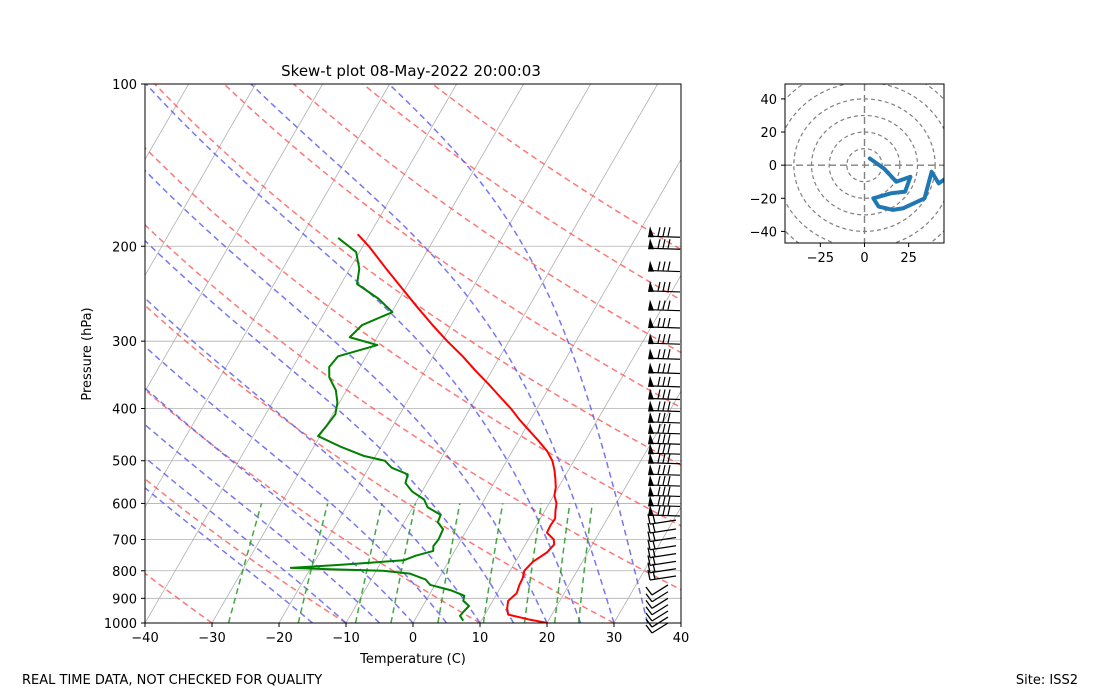 The width and height of the screenshot is (1100, 700). I want to click on hodograph-rings, so click(864, 163).